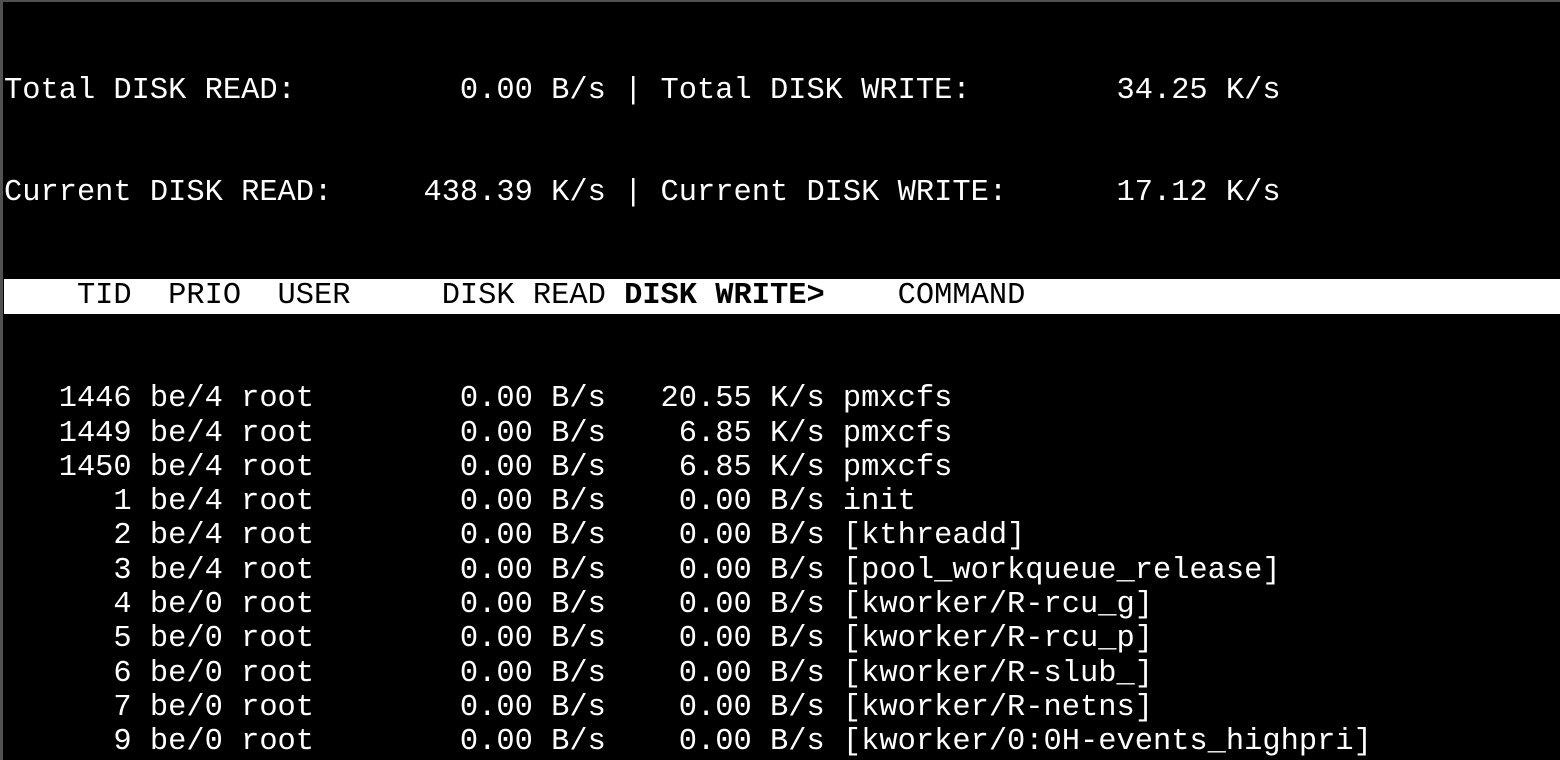  Describe the element at coordinates (478, 399) in the screenshot. I see `process-row: 1446 be/4 root 0.00 B/s 20.55 K/s pmxcfs` at that location.